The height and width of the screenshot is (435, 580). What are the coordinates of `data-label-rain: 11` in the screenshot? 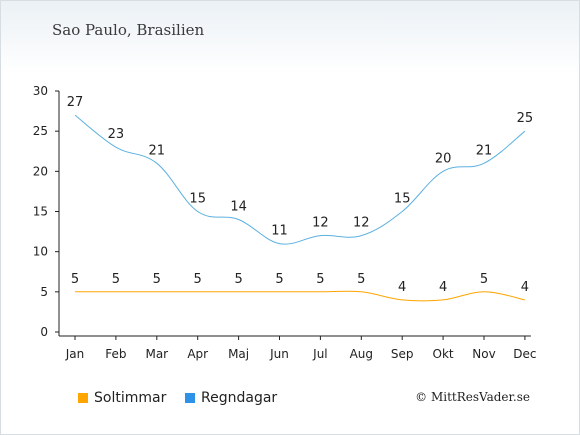 It's located at (279, 231).